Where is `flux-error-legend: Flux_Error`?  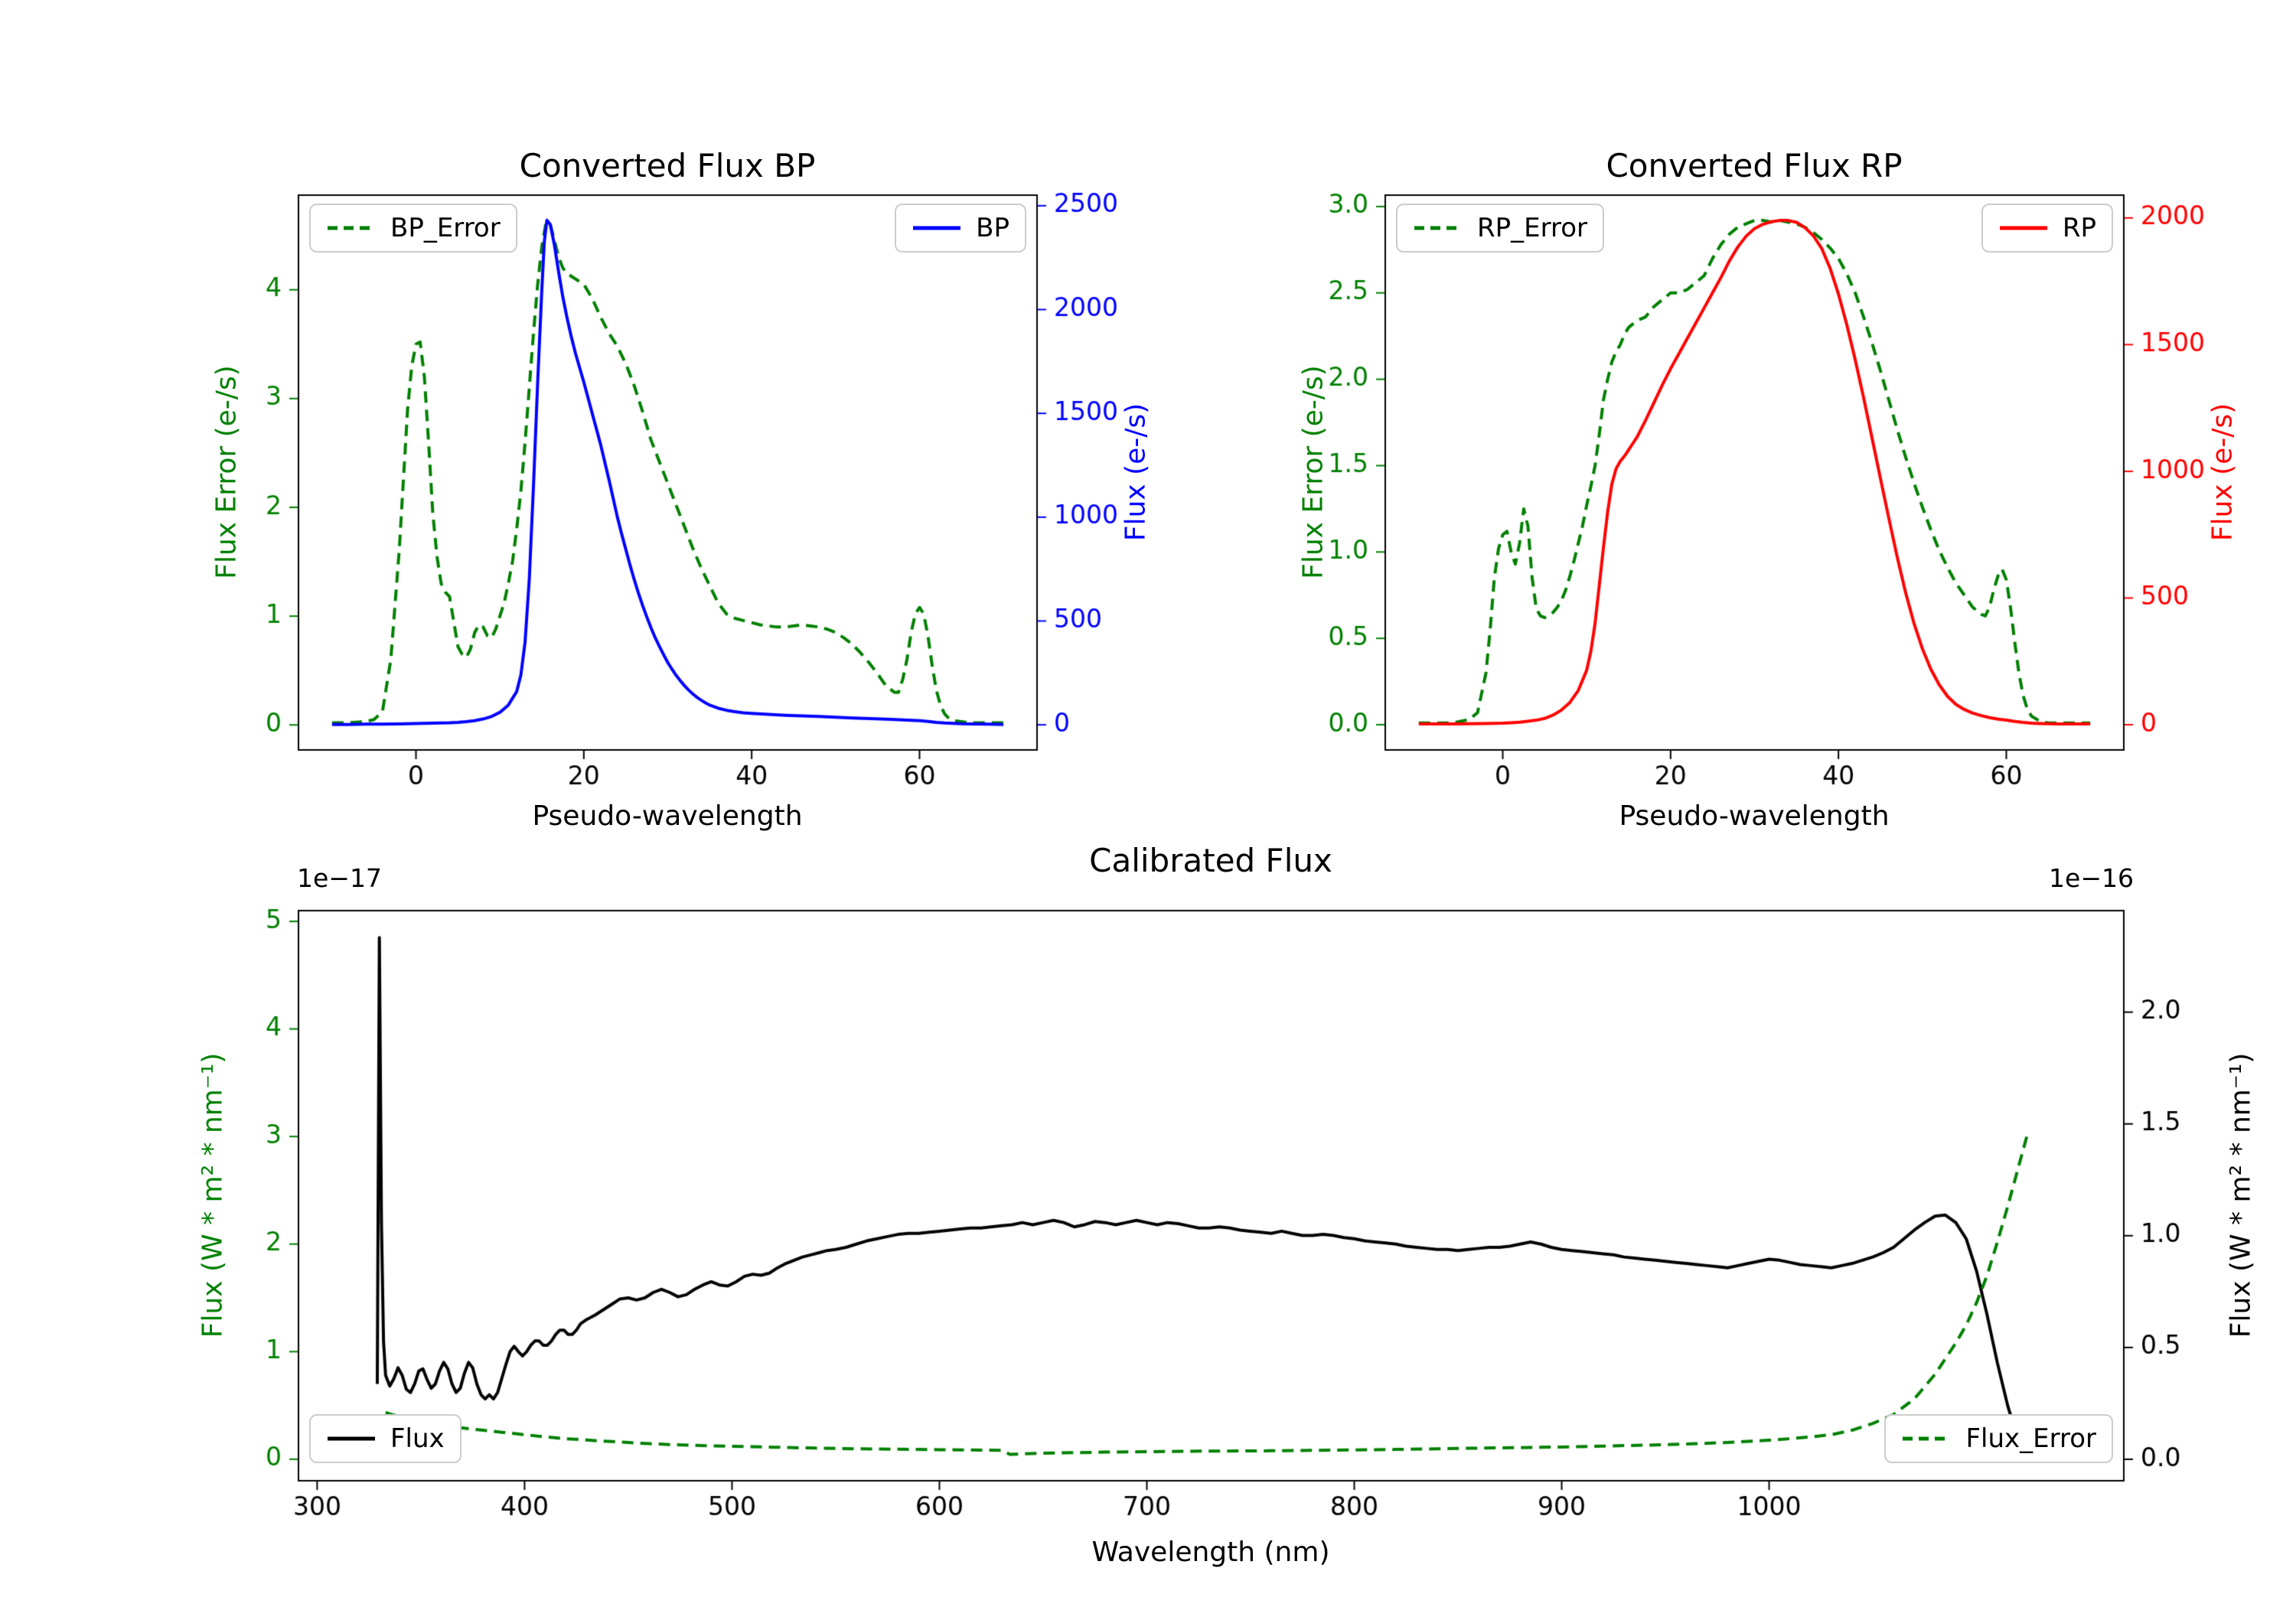
flux-error-legend: Flux_Error is located at coordinates (1998, 1438).